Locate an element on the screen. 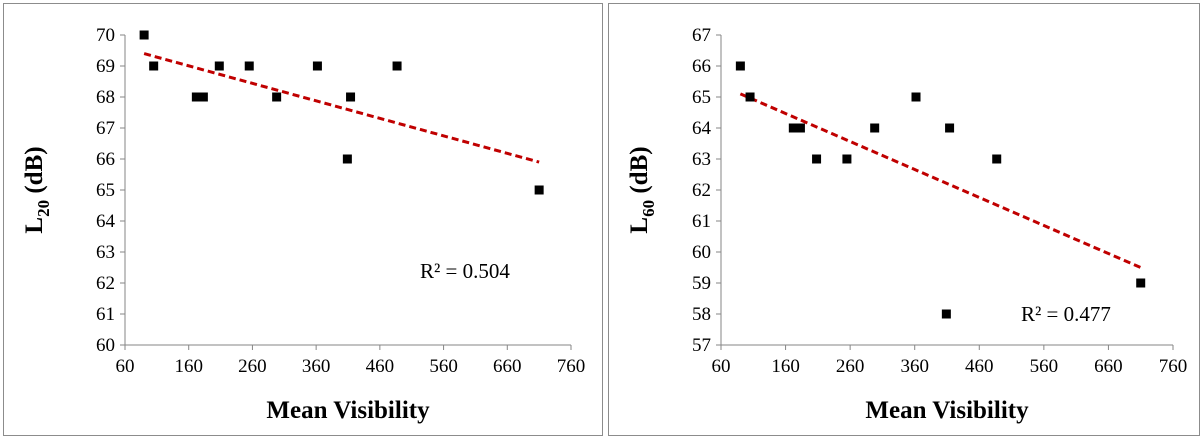 This screenshot has height=439, width=1203. l20-x-axis-title: Mean Visibility is located at coordinates (348, 410).